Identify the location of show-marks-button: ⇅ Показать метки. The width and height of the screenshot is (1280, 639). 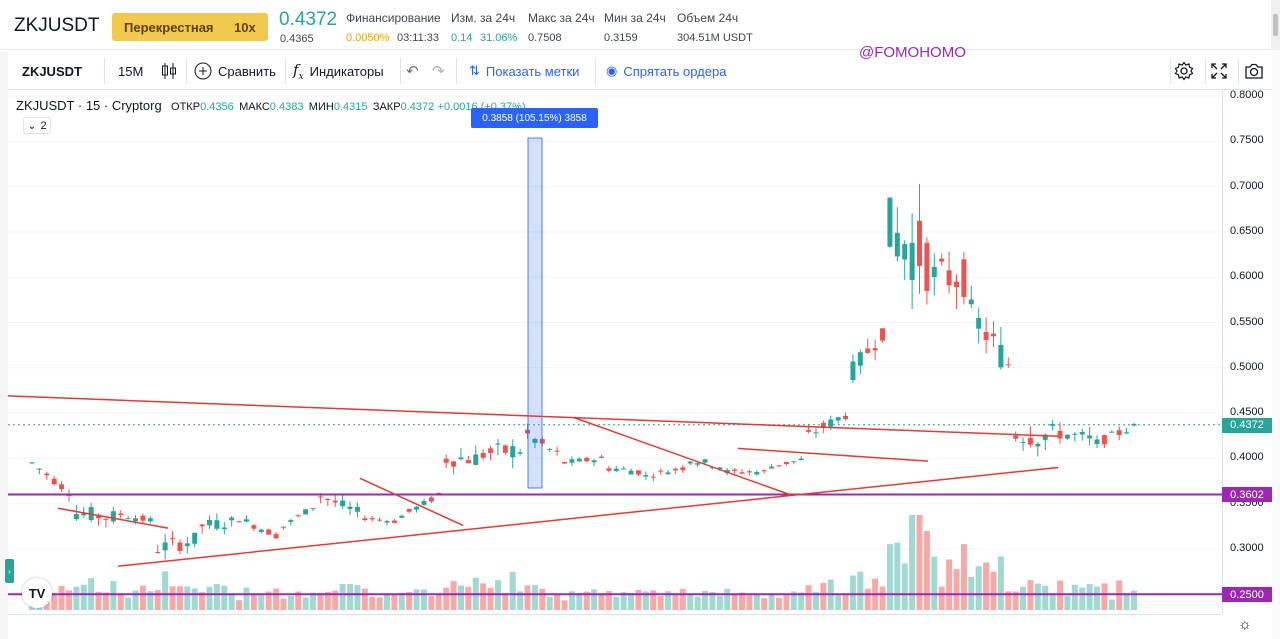
(524, 71).